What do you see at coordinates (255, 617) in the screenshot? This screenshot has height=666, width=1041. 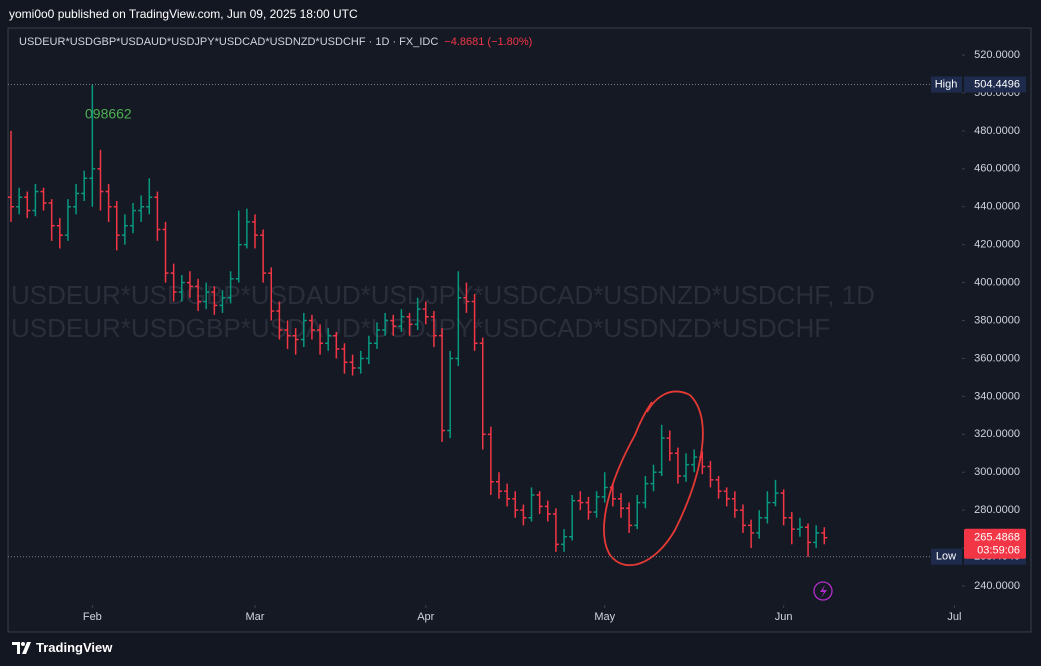 I see `x-tick-label: Mar` at bounding box center [255, 617].